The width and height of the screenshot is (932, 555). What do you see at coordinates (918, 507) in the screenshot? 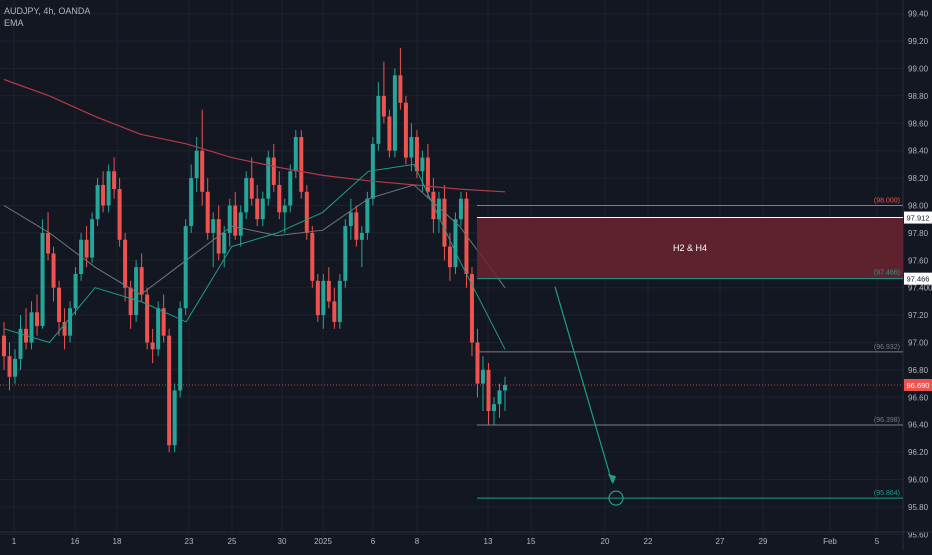
I see `y-tick-label: 95.80` at bounding box center [918, 507].